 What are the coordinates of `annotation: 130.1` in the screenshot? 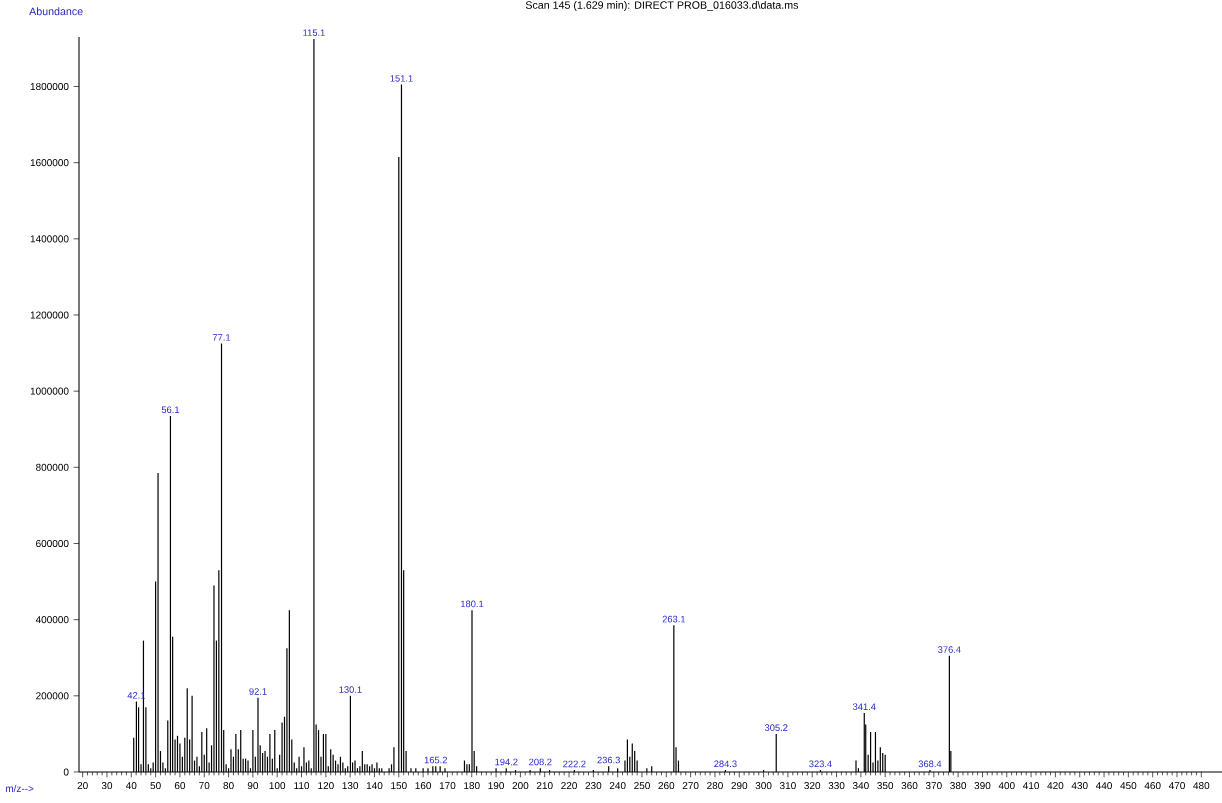 It's located at (350, 689).